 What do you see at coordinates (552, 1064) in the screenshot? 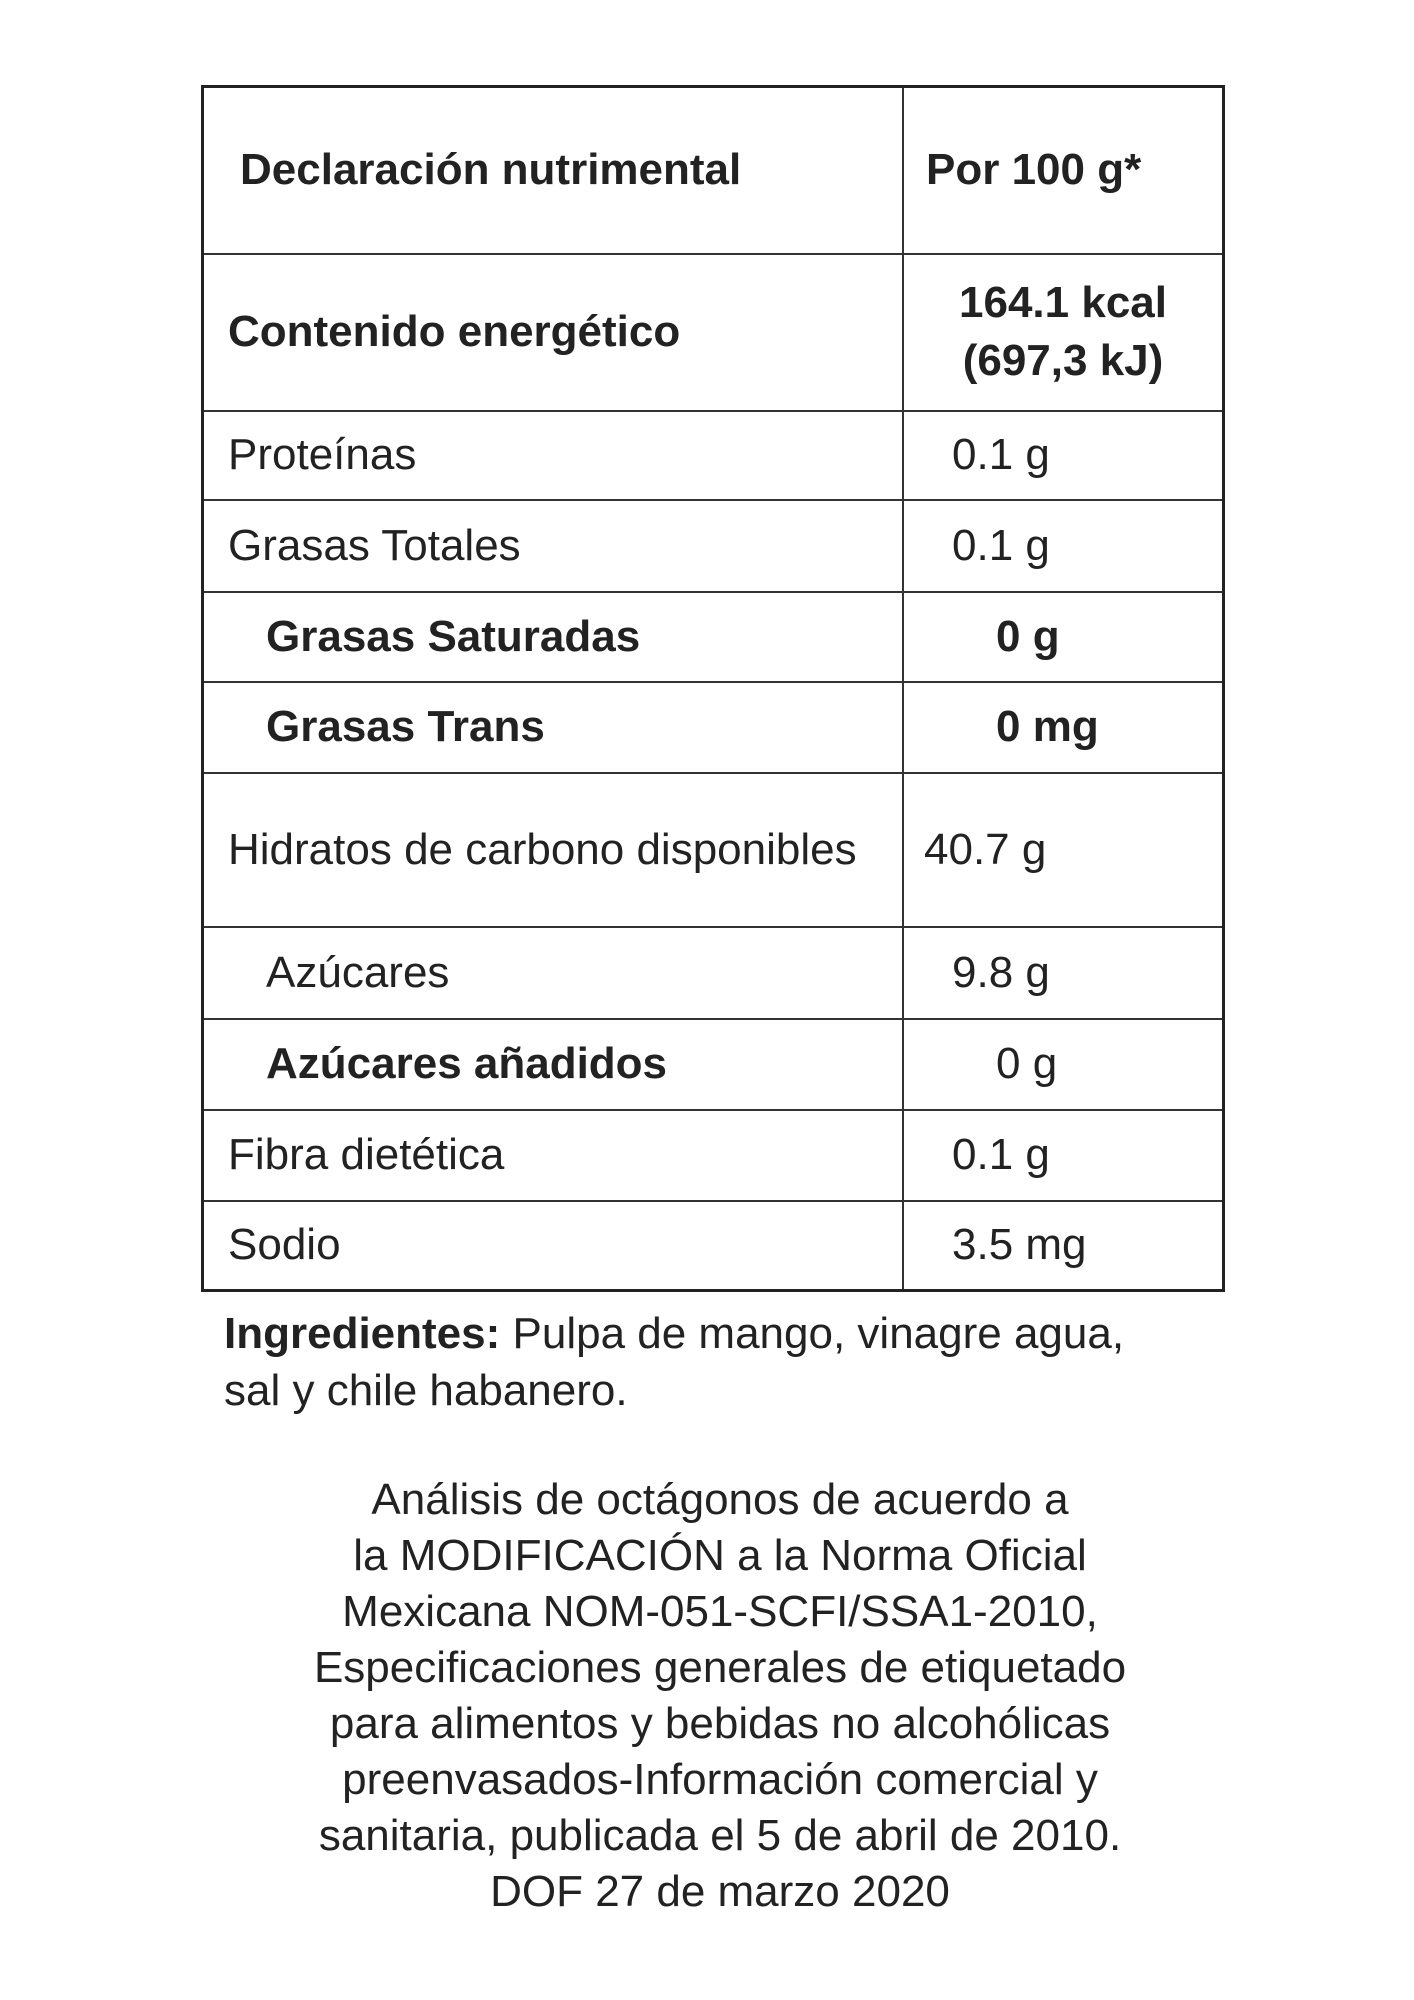
I see `nutrient-label: Azúcares añadidos` at bounding box center [552, 1064].